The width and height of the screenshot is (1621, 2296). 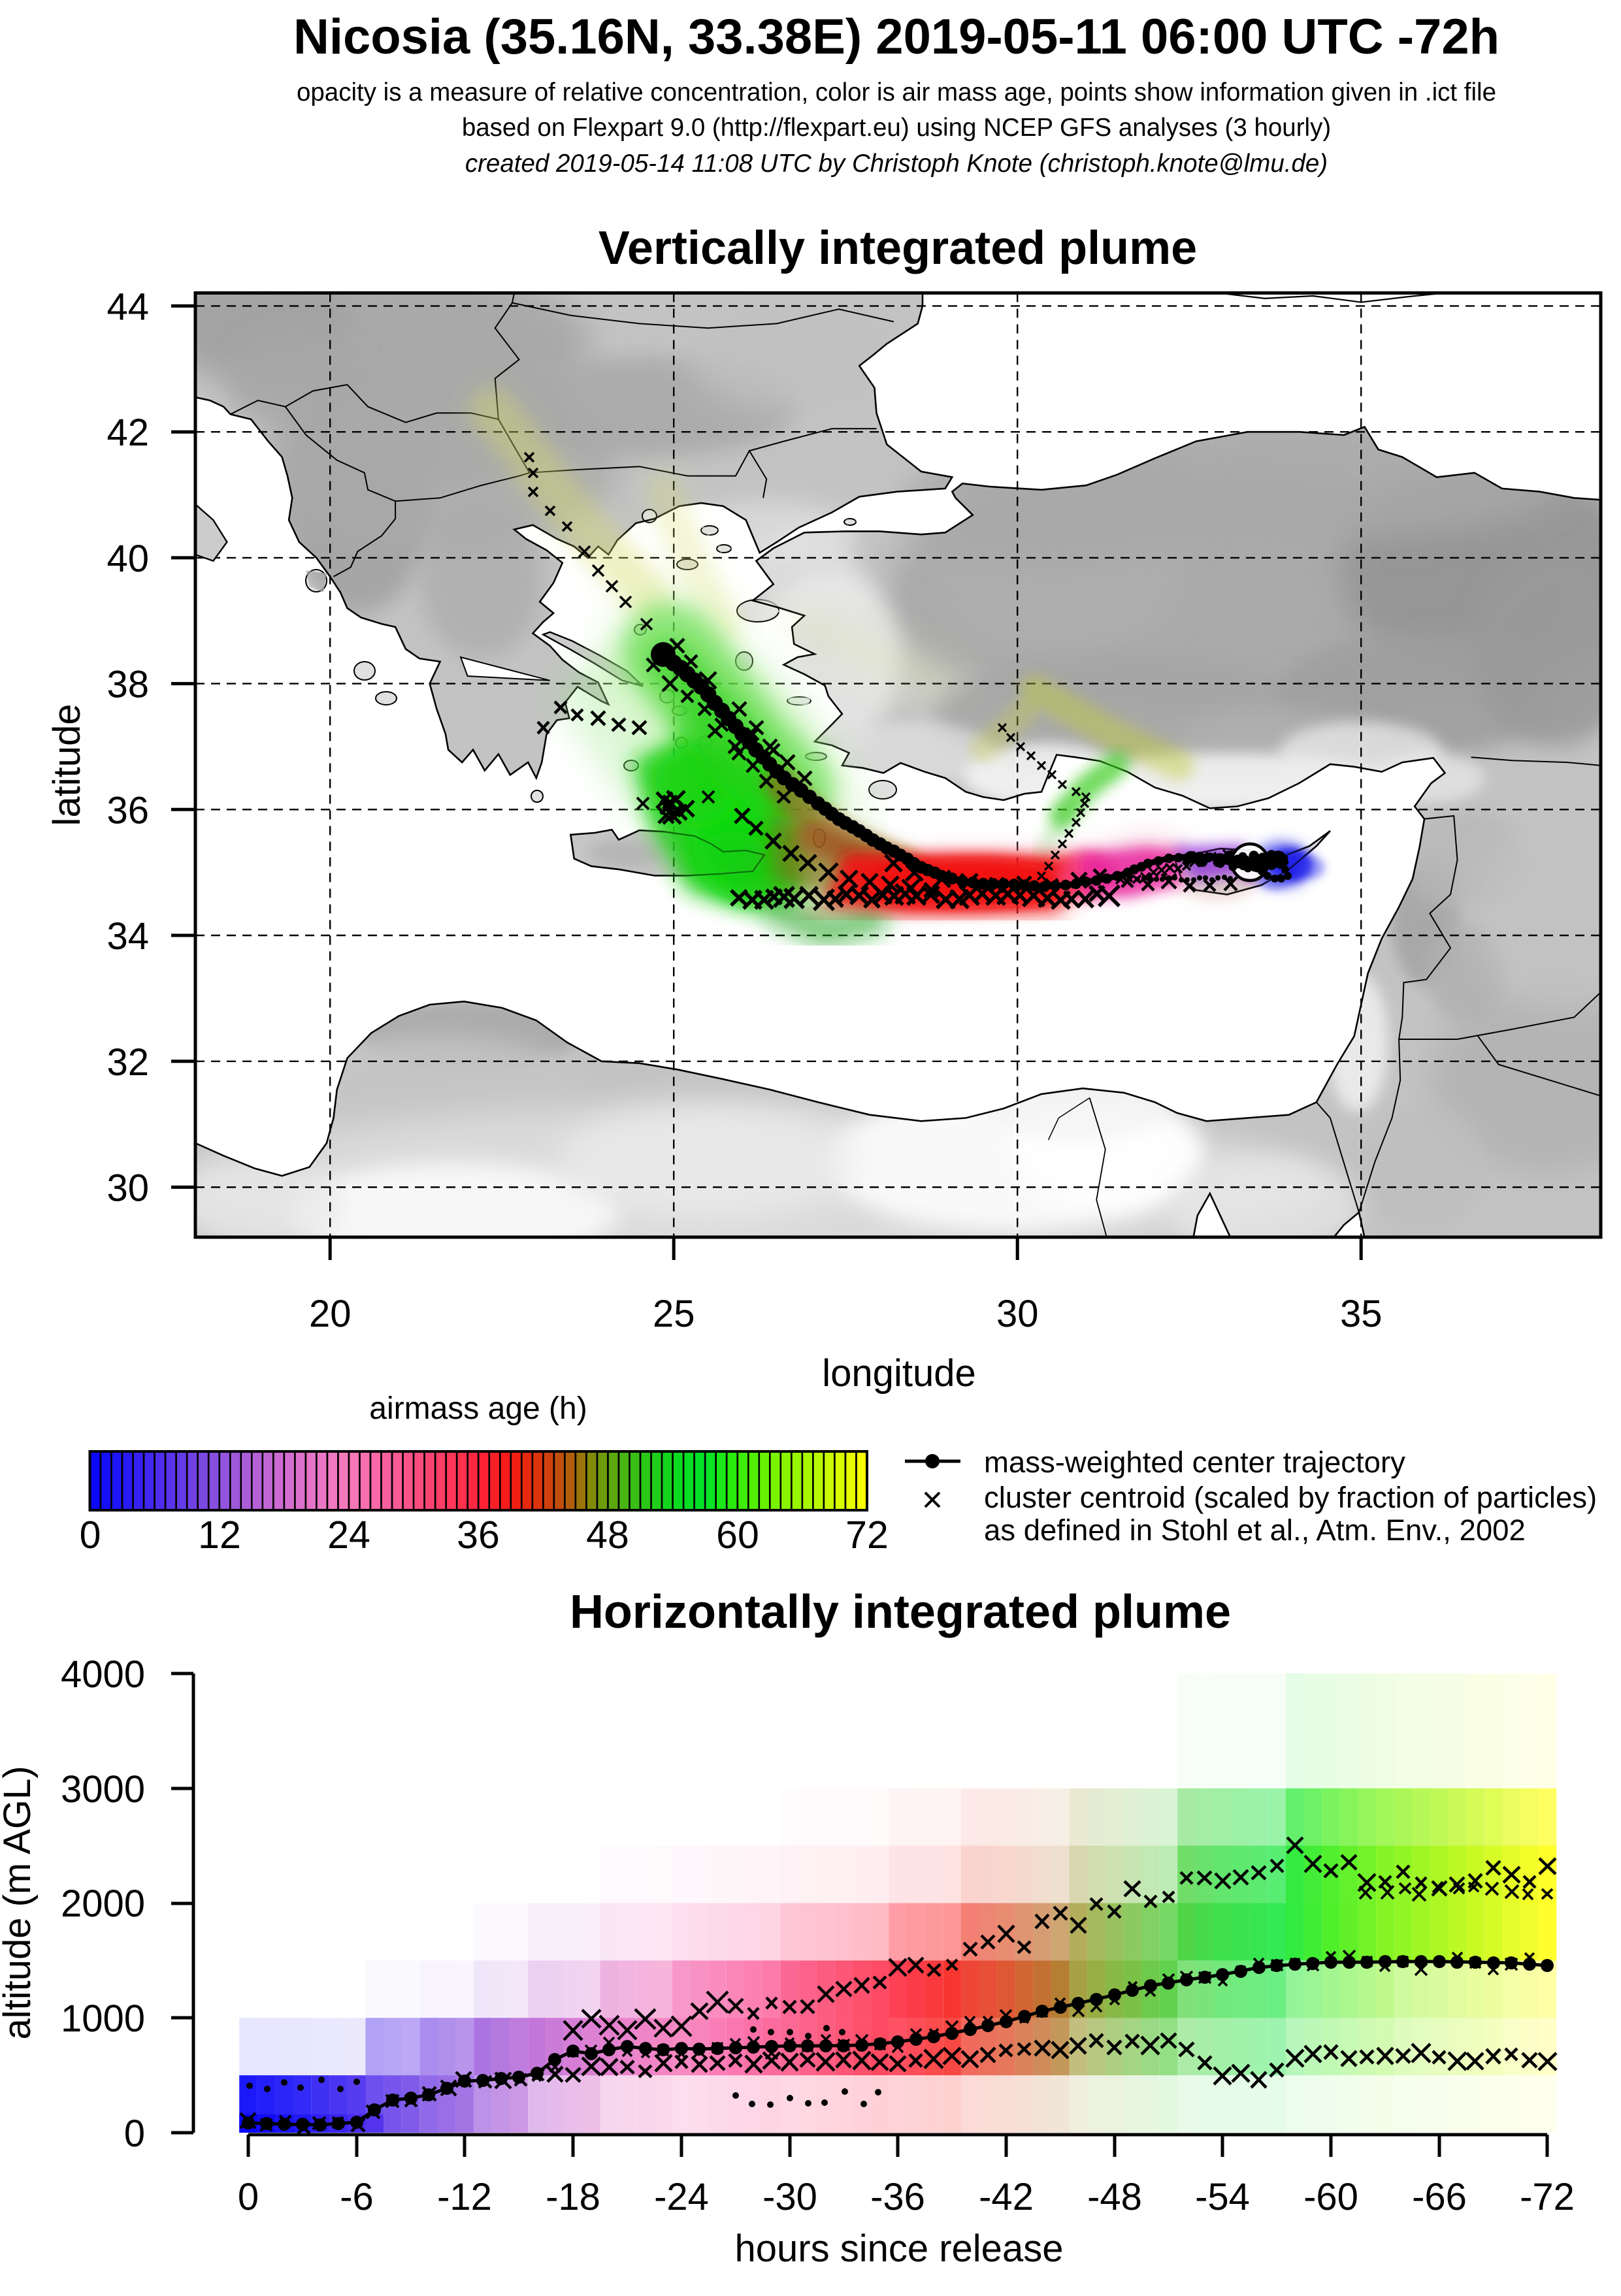 What do you see at coordinates (1006, 2197) in the screenshot?
I see `svg-text: -42` at bounding box center [1006, 2197].